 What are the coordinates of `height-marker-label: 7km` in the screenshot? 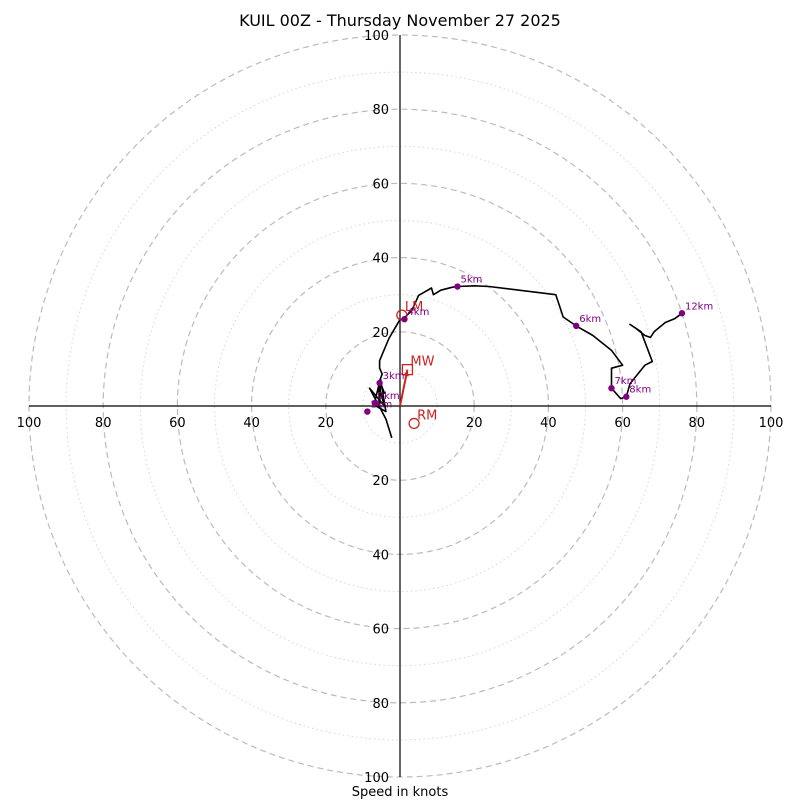 It's located at (625, 381).